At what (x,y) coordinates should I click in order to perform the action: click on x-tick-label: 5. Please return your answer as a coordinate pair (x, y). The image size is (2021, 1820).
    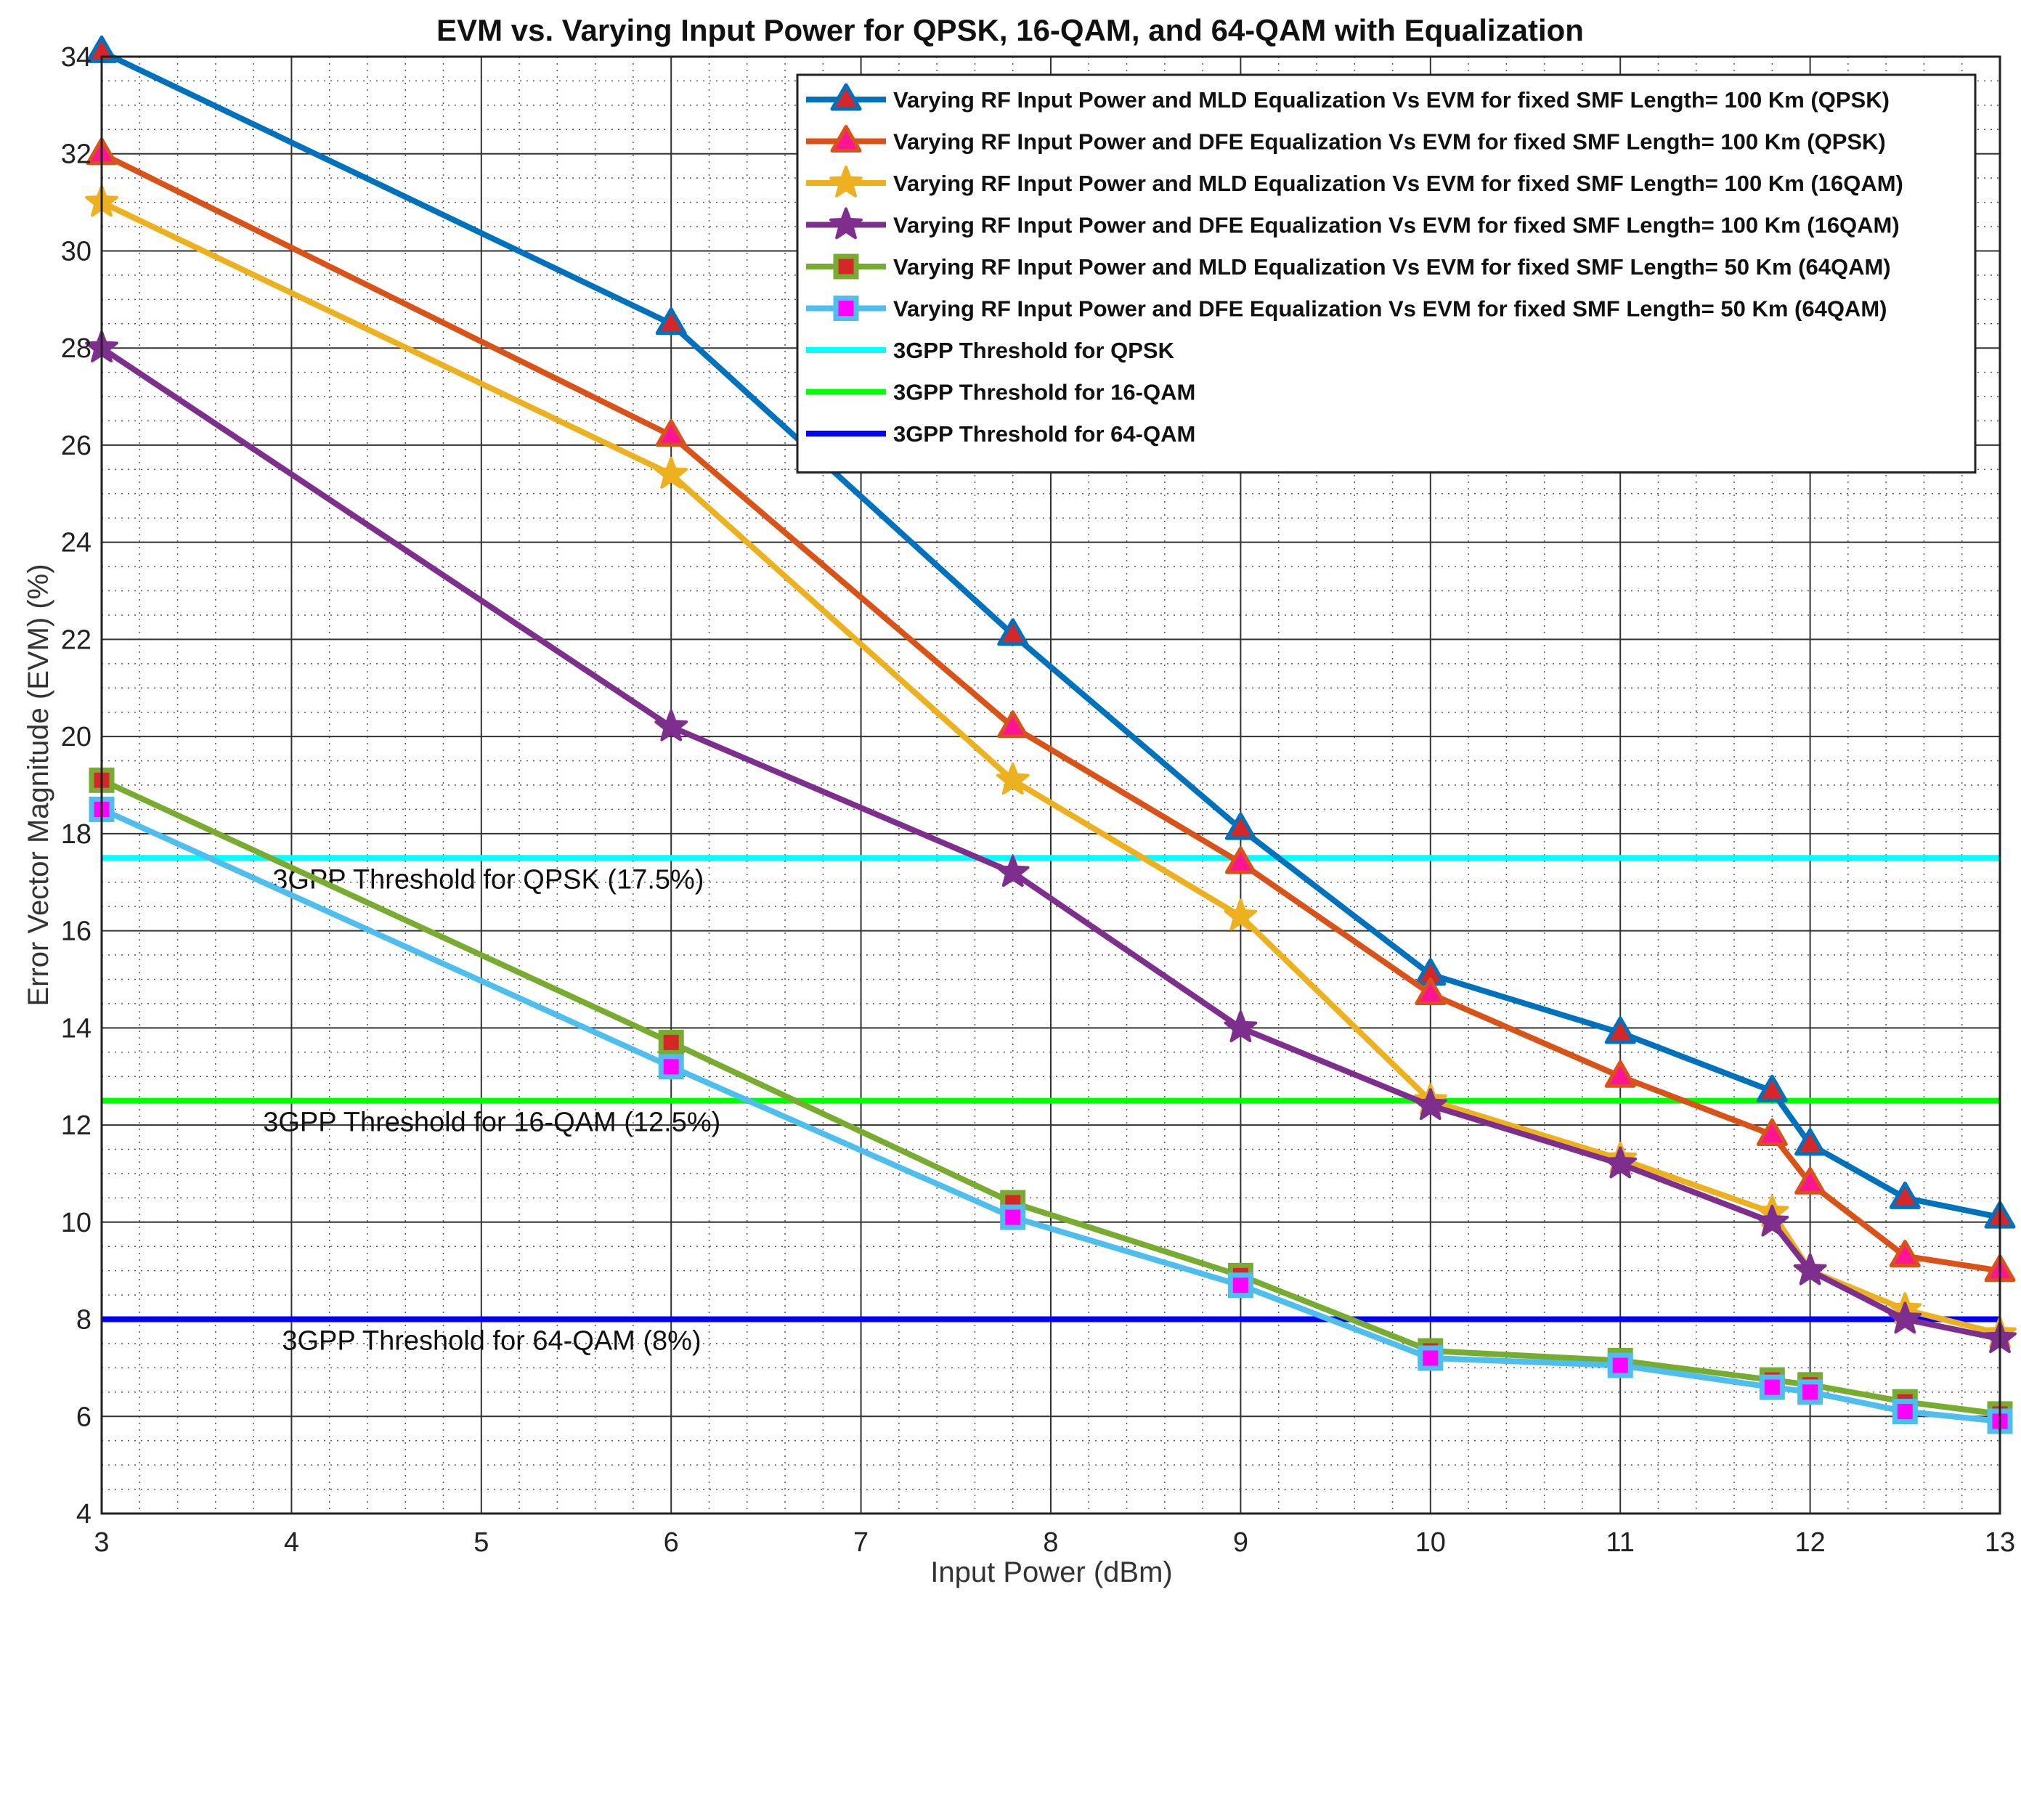
    Looking at the image, I should click on (481, 1542).